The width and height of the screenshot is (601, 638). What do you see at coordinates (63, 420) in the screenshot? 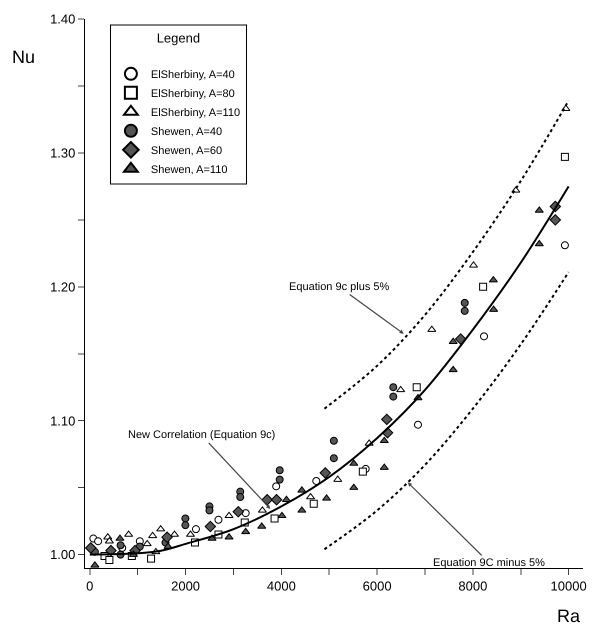
I see `y-tick-label: 1.10` at bounding box center [63, 420].